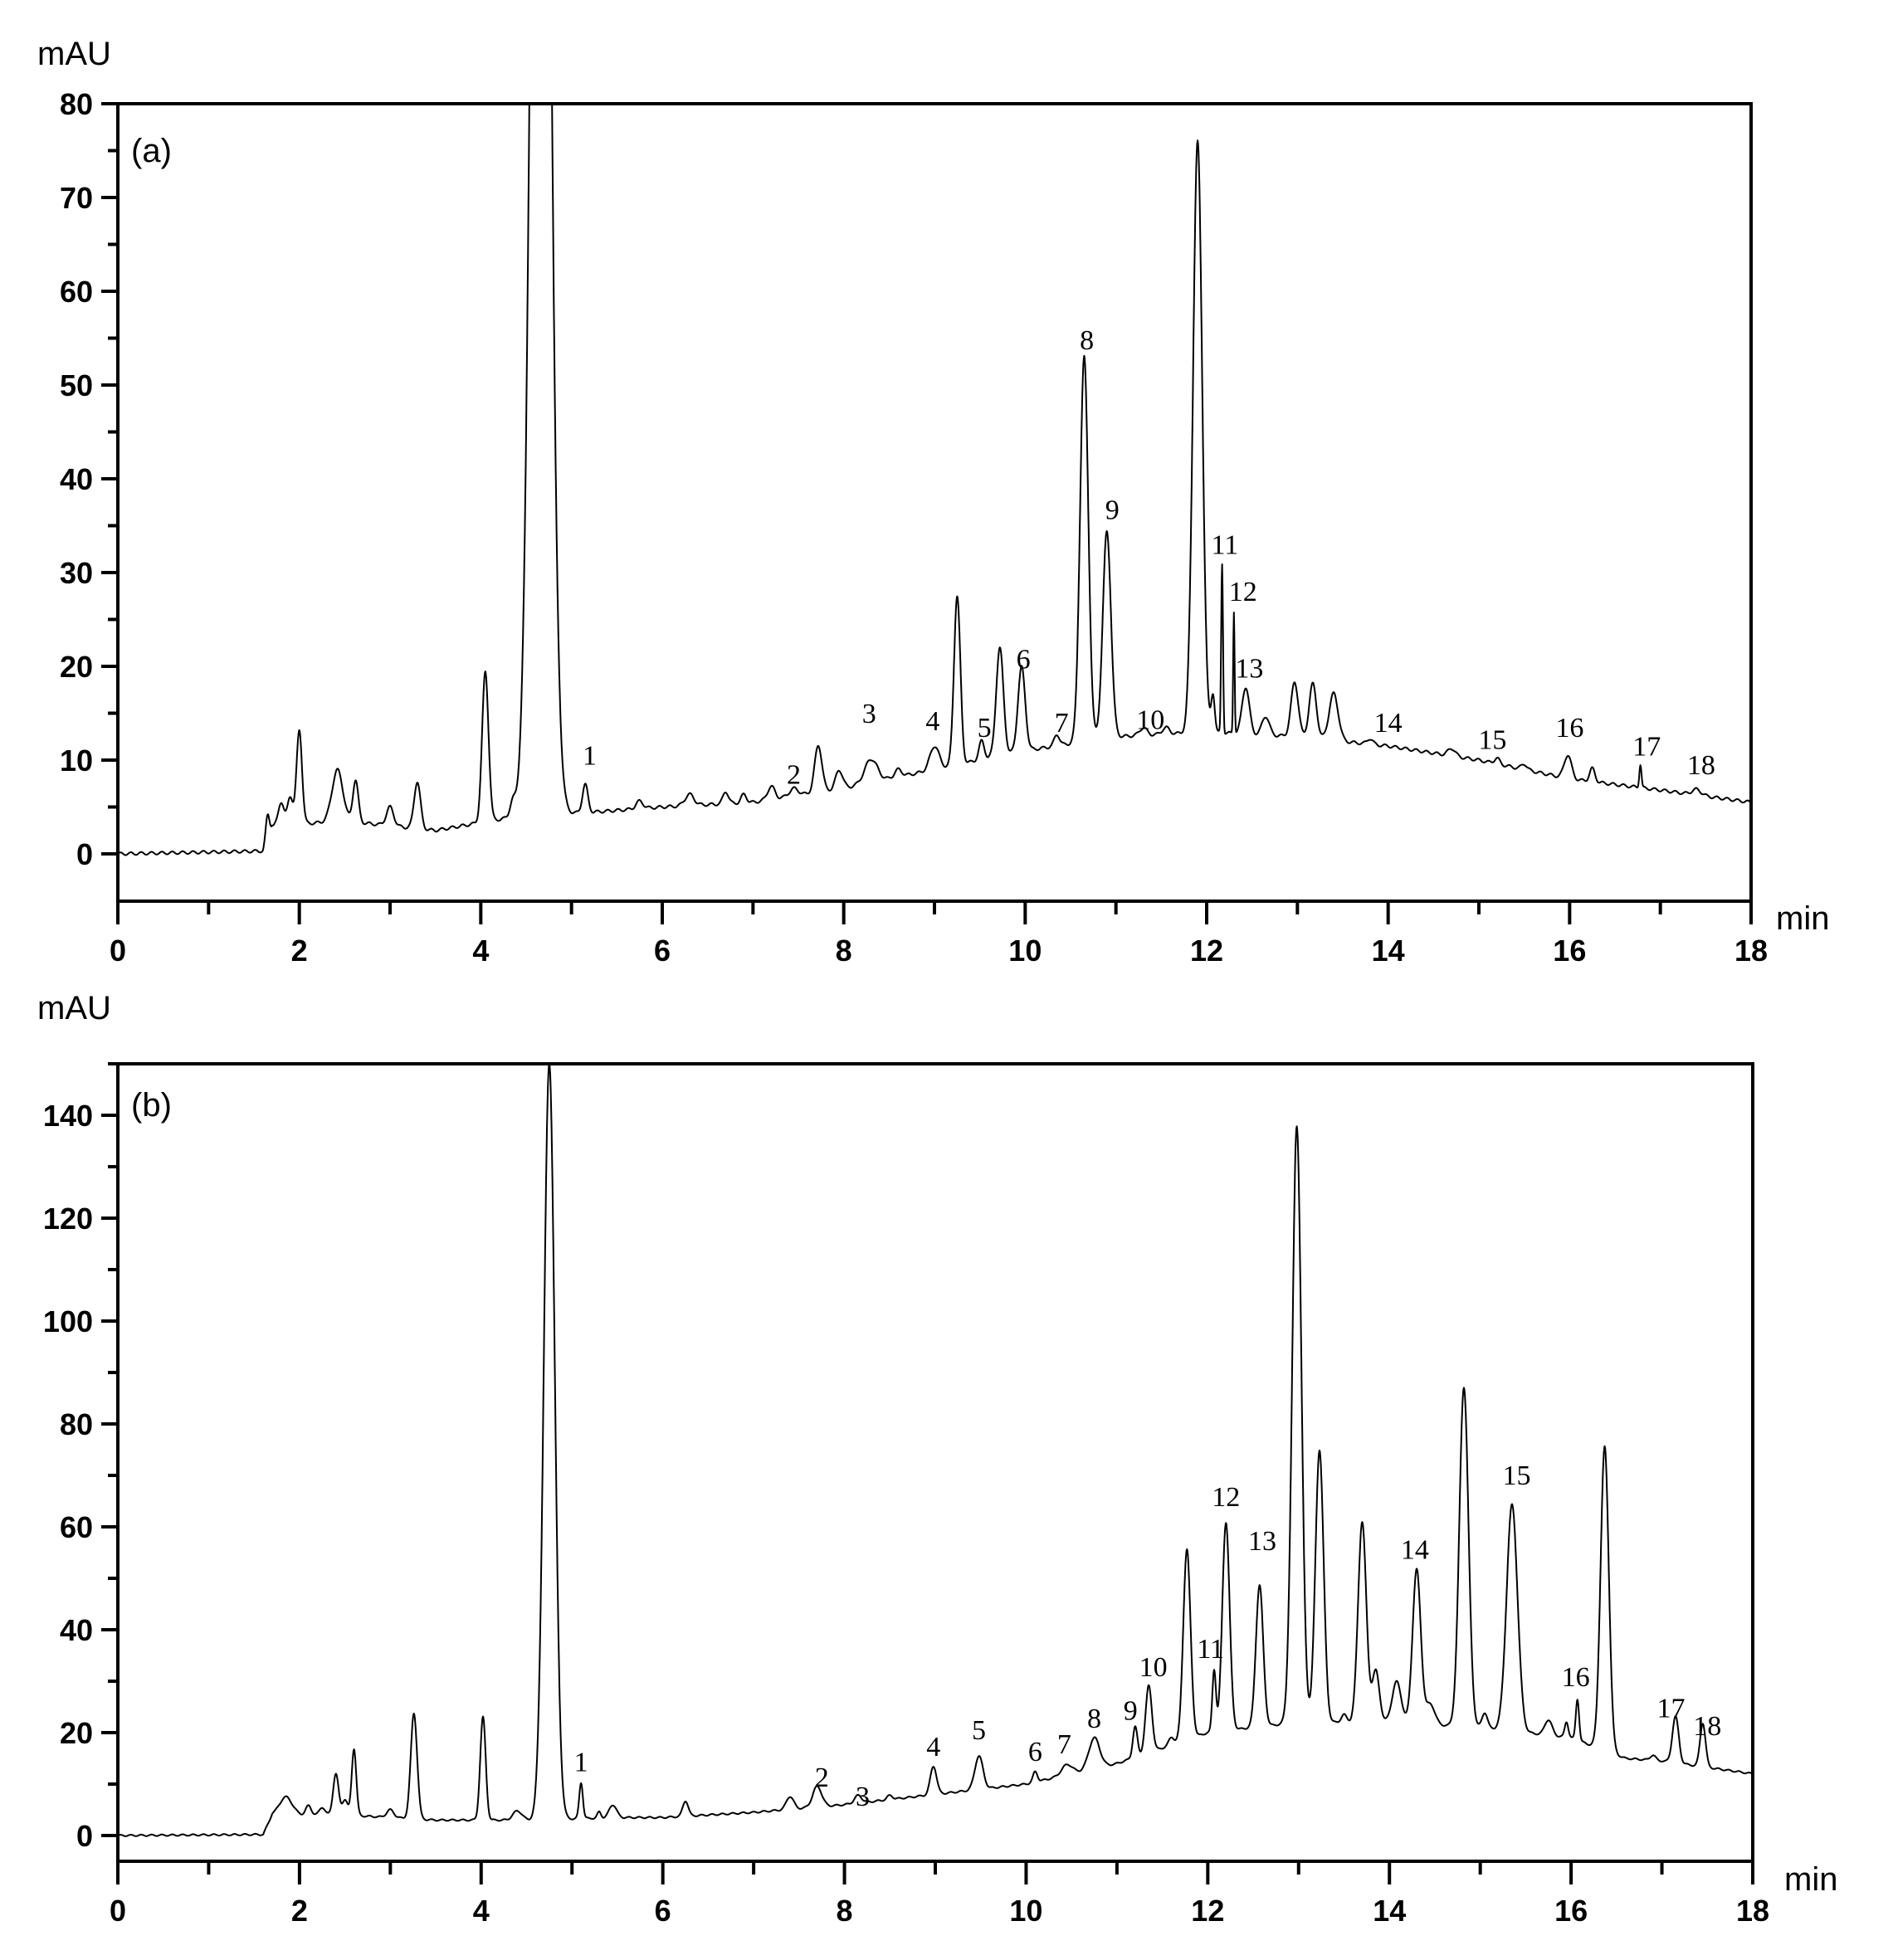  I want to click on y-tick-label: 100, so click(68, 1321).